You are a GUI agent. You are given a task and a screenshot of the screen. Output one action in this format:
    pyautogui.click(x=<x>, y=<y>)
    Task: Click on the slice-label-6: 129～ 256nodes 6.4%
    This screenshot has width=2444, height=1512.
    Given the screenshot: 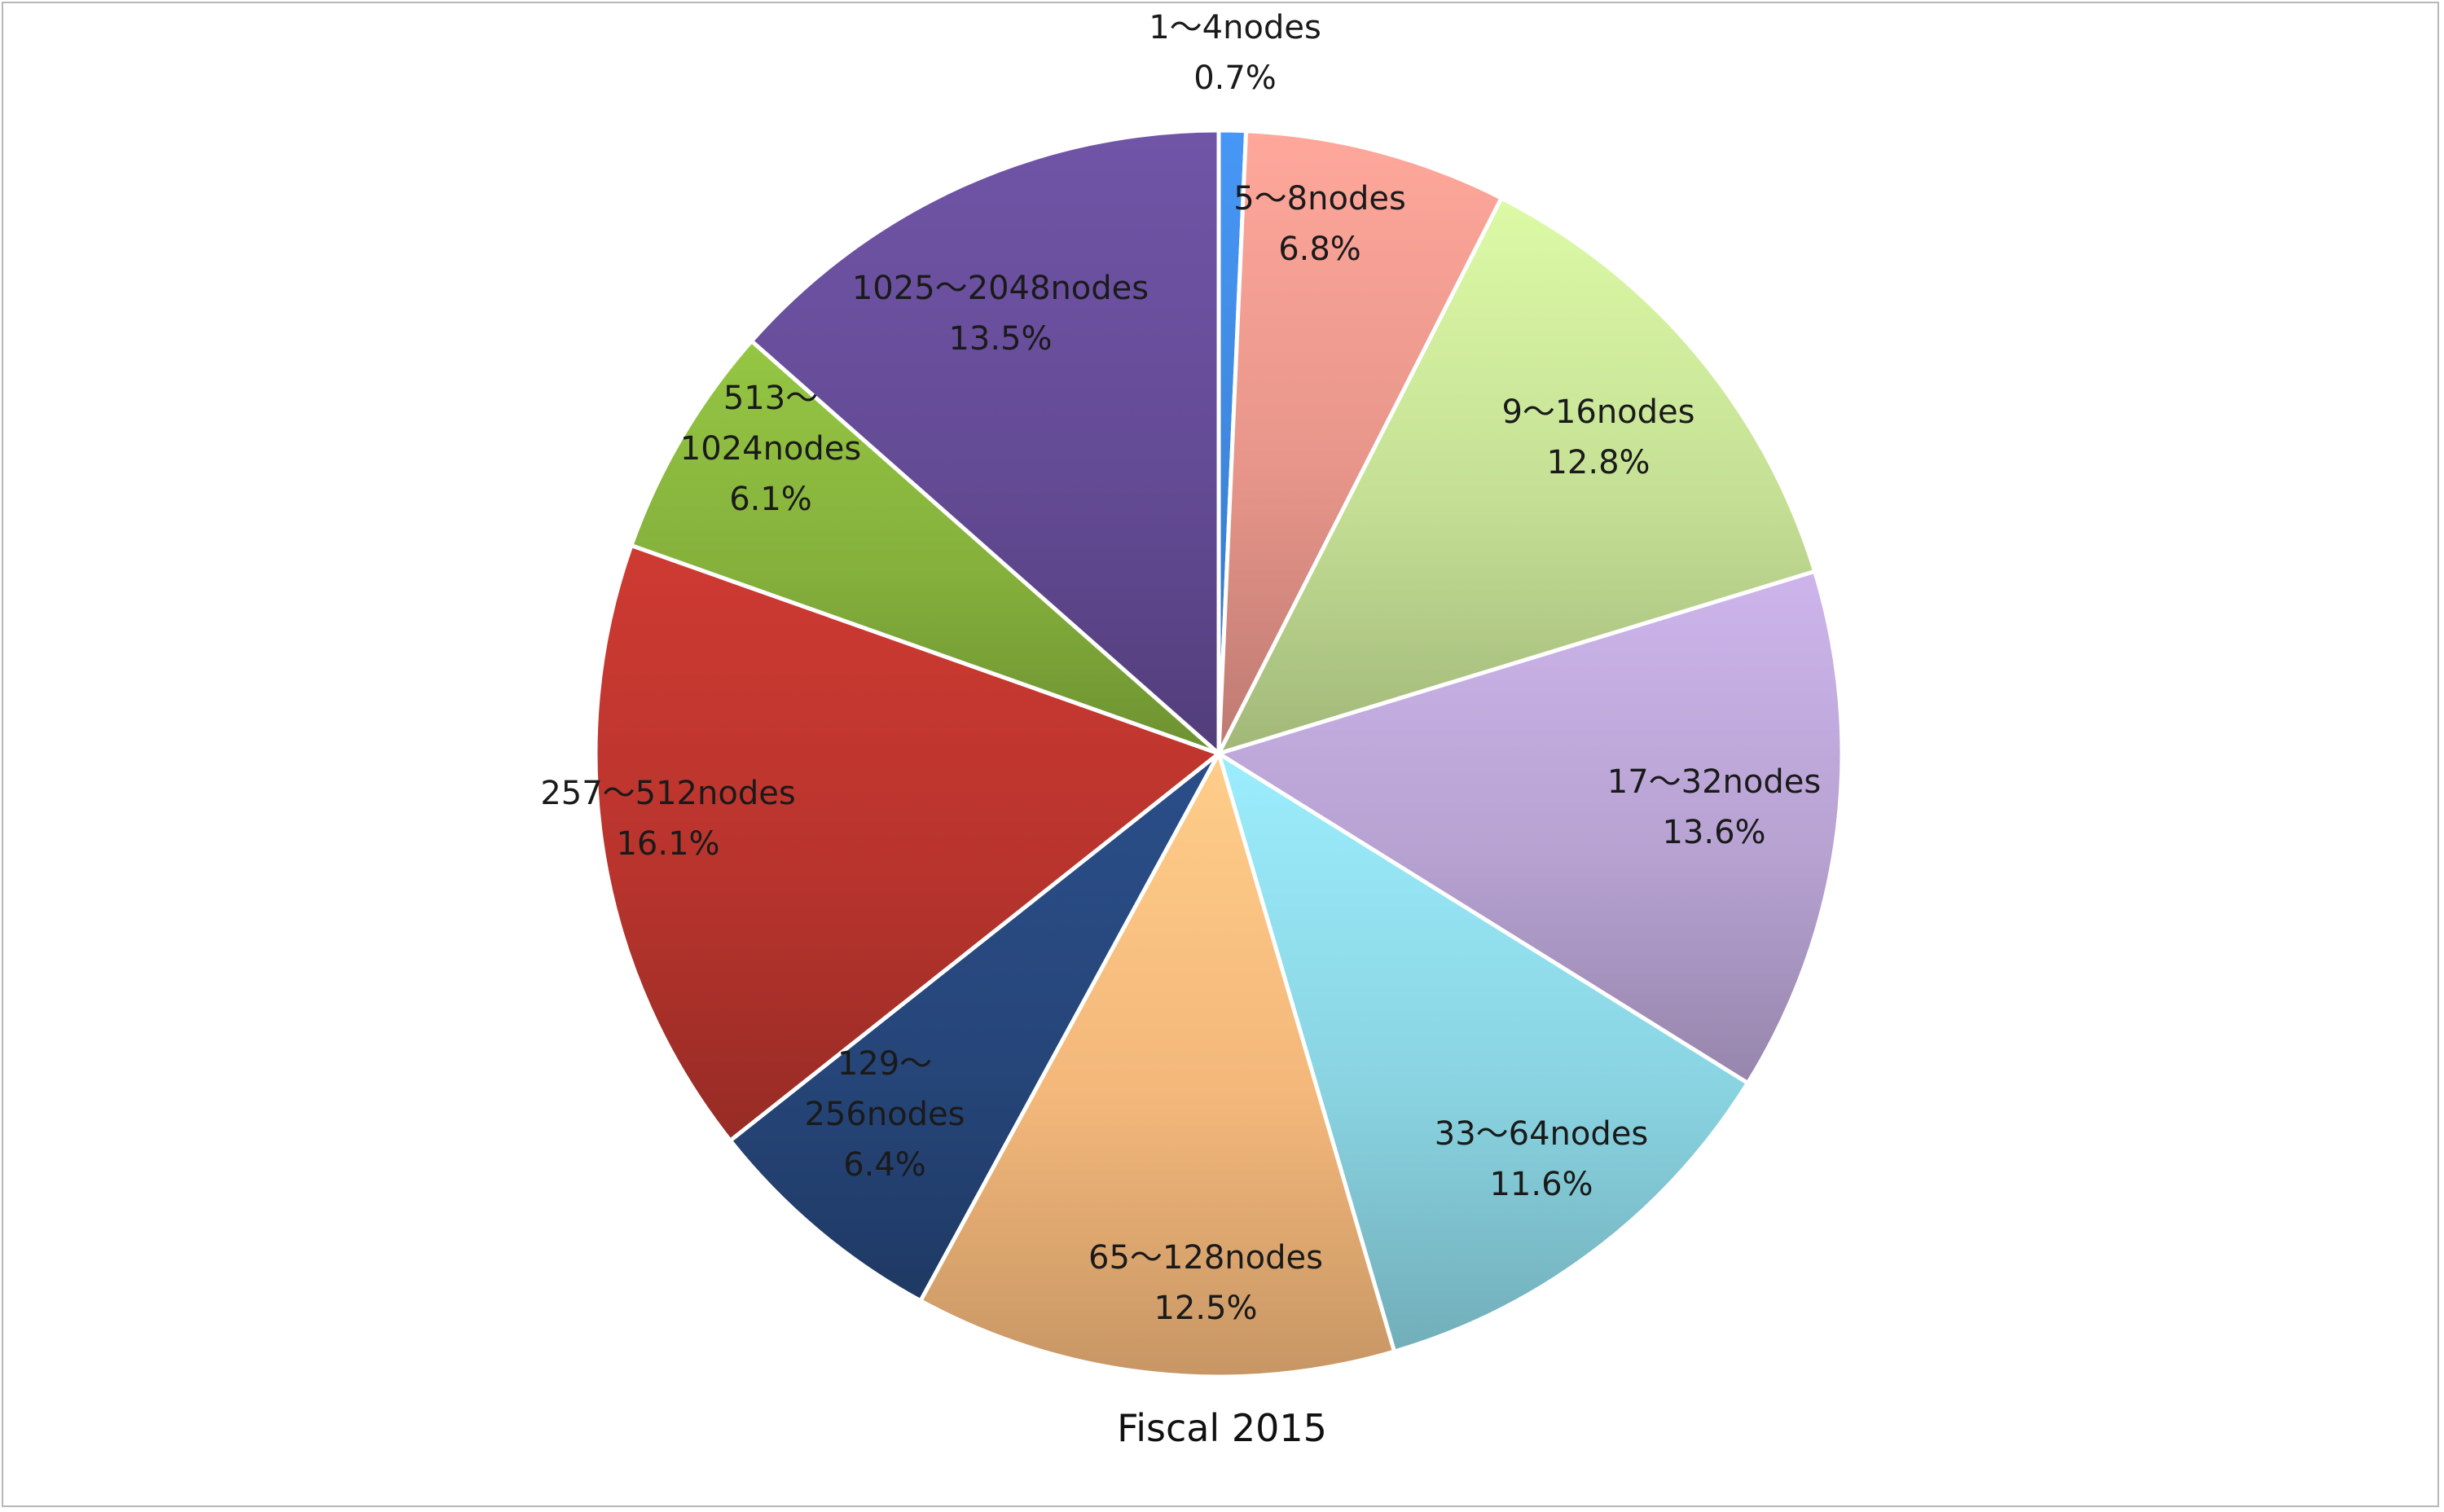 What is the action you would take?
    pyautogui.click(x=884, y=1114)
    